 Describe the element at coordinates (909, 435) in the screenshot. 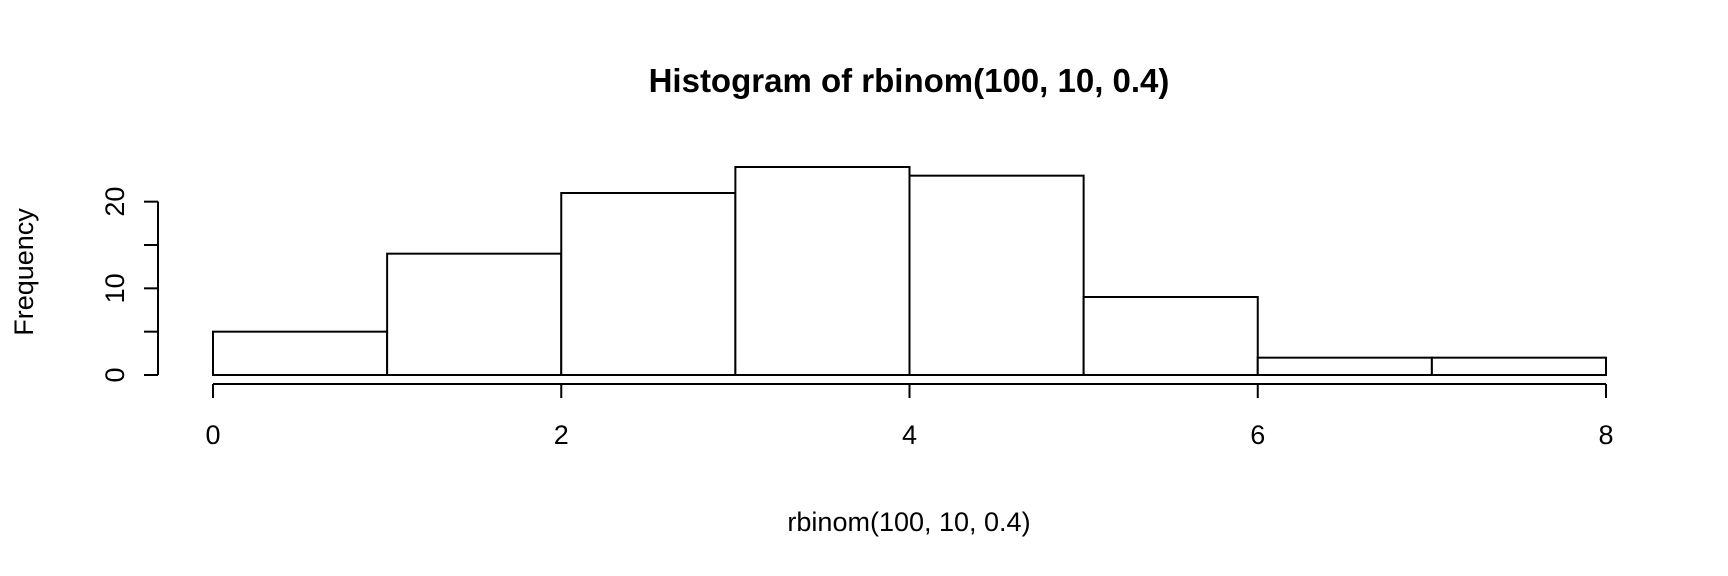

I see `x-tick-label-2: 4` at that location.